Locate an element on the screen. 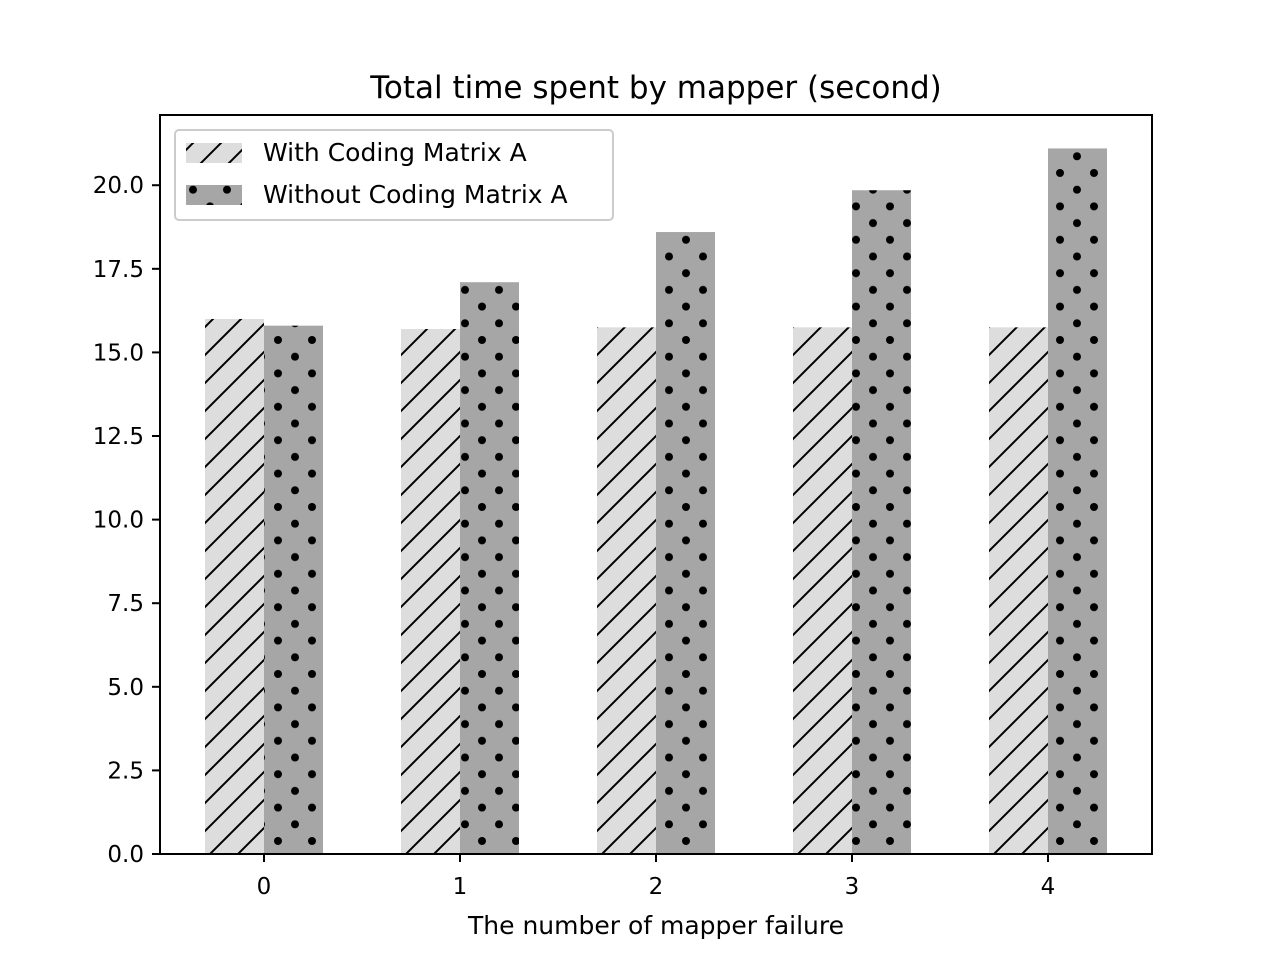 Image resolution: width=1280 pixels, height=960 pixels. y-tick-label: 0.0 is located at coordinates (125, 855).